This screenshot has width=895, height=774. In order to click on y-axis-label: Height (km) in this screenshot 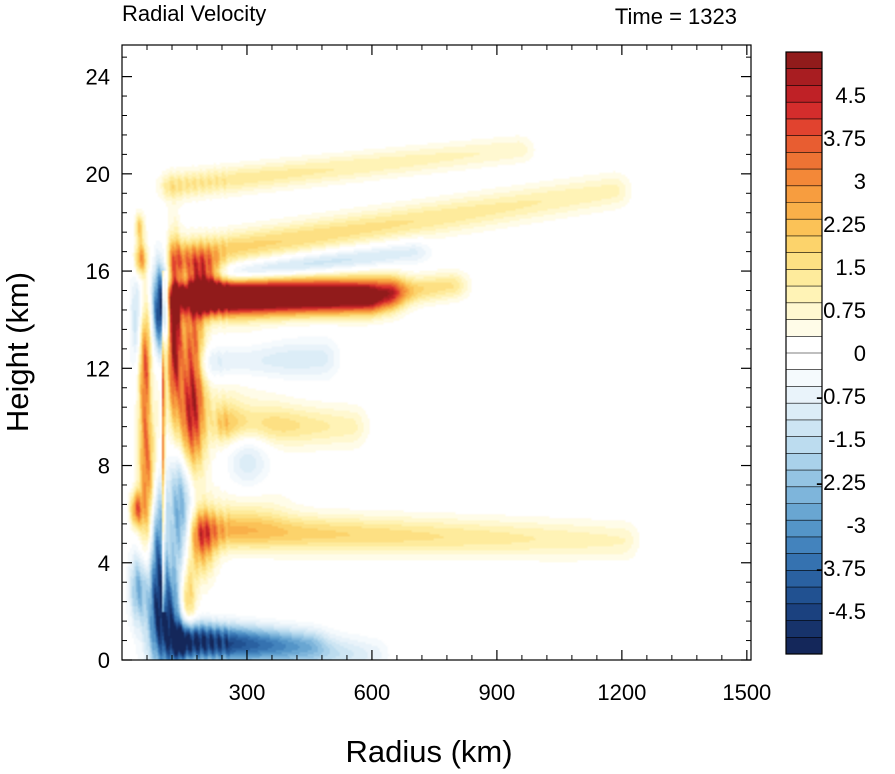, I will do `click(17, 352)`.